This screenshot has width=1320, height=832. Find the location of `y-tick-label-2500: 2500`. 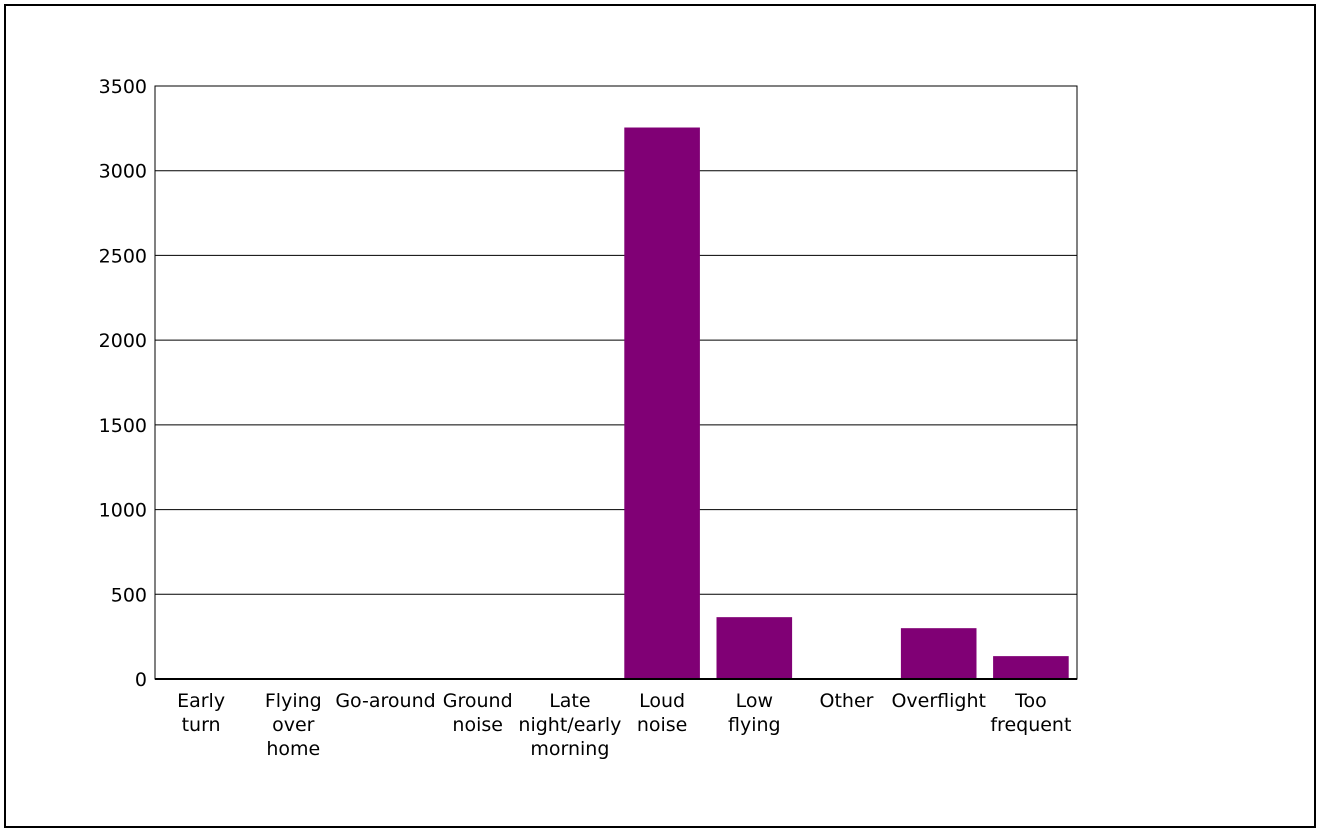

y-tick-label-2500: 2500 is located at coordinates (123, 256).